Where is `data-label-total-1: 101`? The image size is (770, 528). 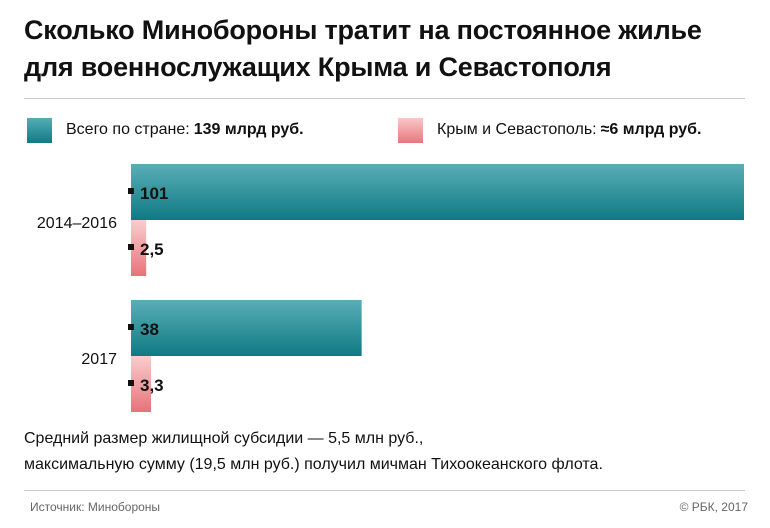 data-label-total-1: 101 is located at coordinates (154, 193).